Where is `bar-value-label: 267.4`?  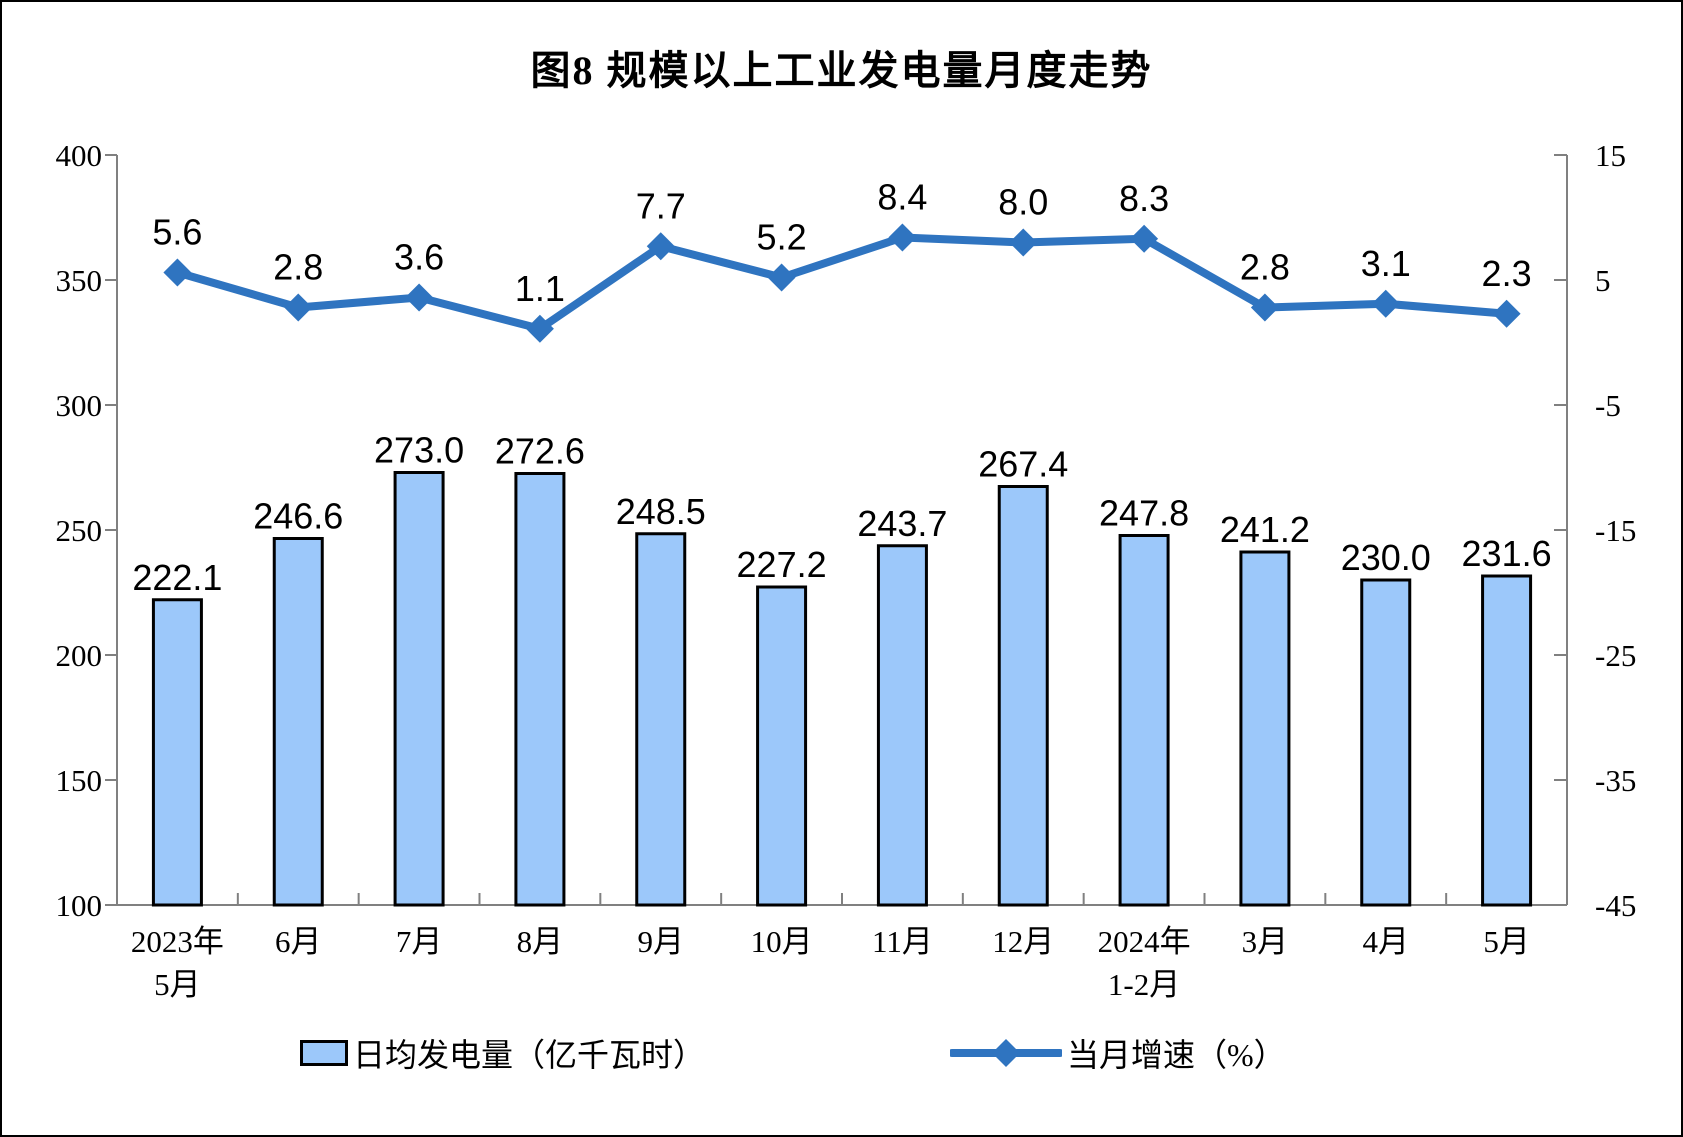
bar-value-label: 267.4 is located at coordinates (1023, 464).